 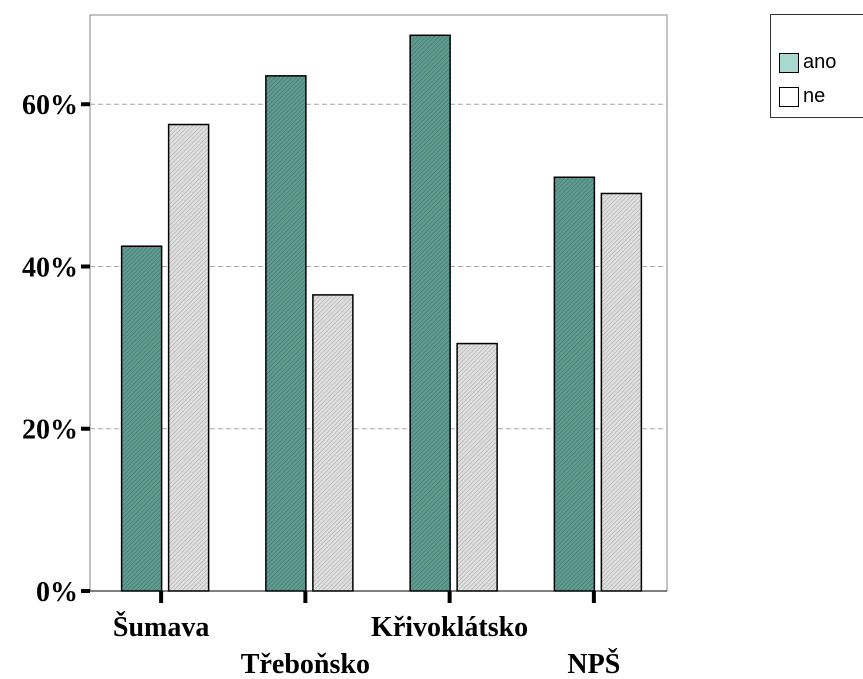 I want to click on legend-label-ano: ano, so click(x=820, y=62).